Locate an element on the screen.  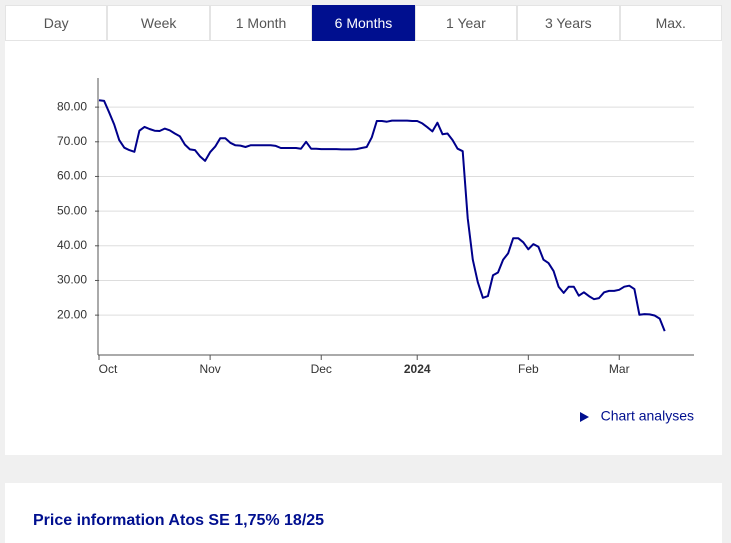
x-tick-label: Dec is located at coordinates (321, 369).